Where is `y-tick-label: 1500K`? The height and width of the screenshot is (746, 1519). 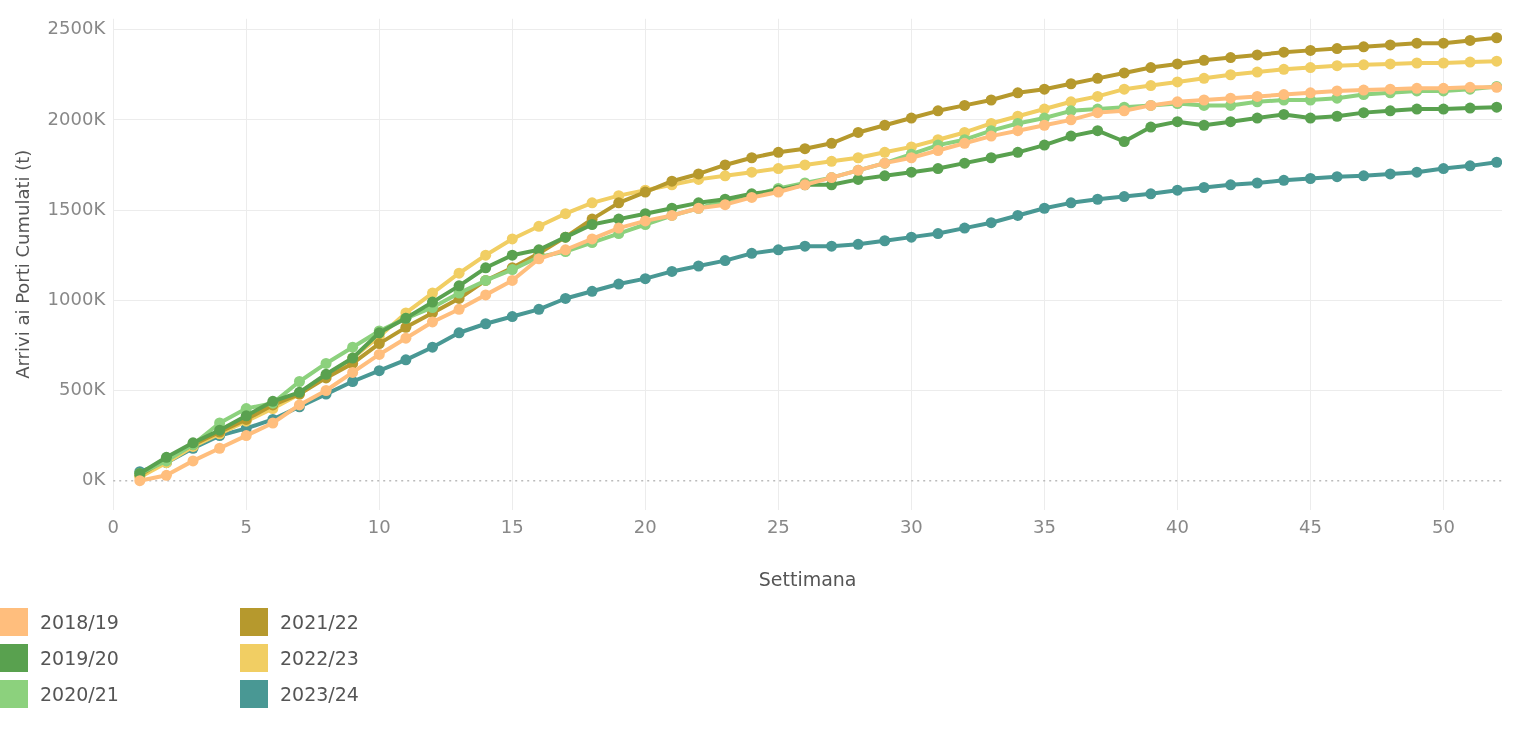
y-tick-label: 1500K is located at coordinates (77, 208).